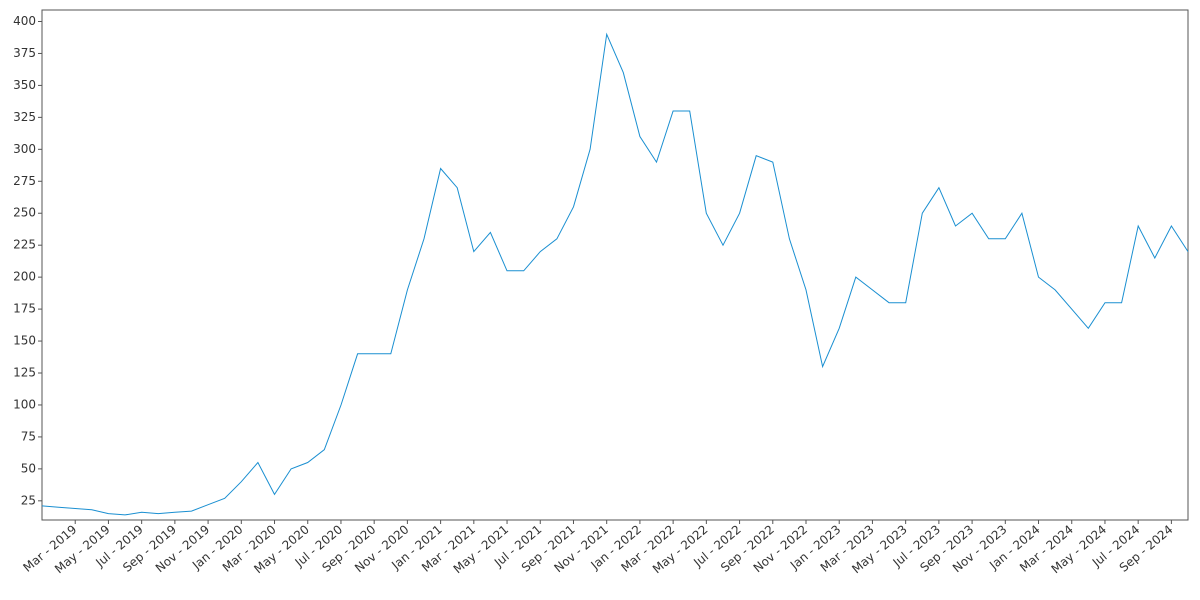 This screenshot has height=600, width=1200. What do you see at coordinates (24, 341) in the screenshot?
I see `y-tick-label: 150` at bounding box center [24, 341].